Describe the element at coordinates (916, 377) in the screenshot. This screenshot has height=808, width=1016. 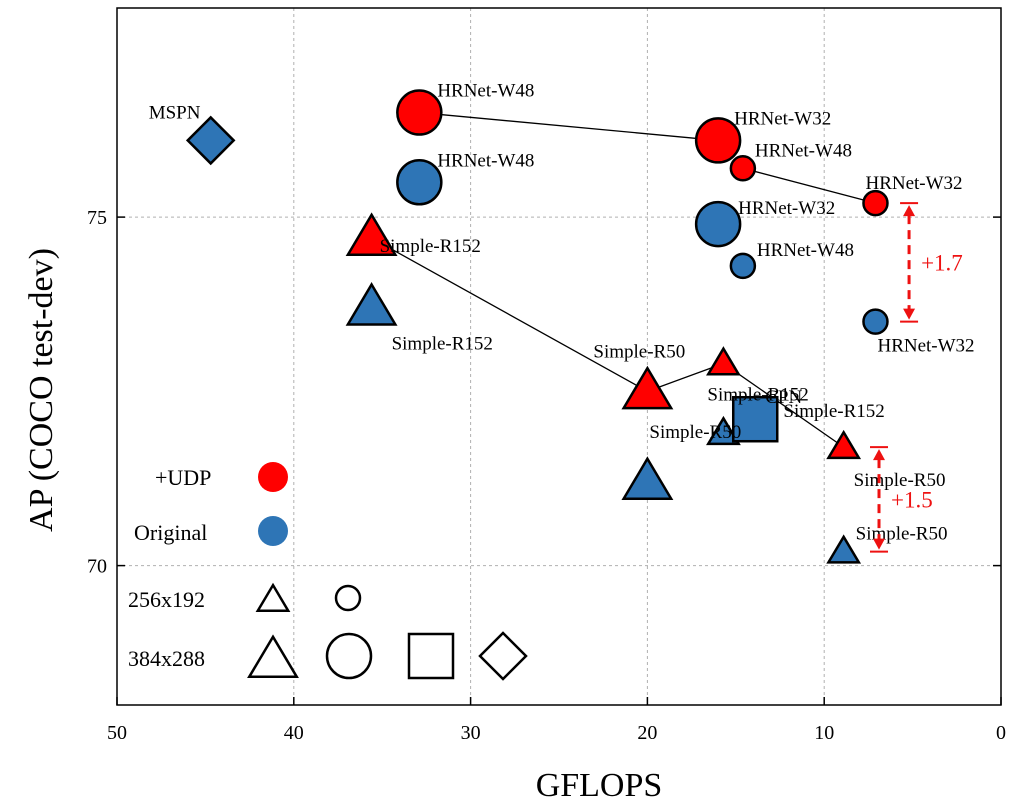
I see `improvement-annotations: +1.7 +1.5` at that location.